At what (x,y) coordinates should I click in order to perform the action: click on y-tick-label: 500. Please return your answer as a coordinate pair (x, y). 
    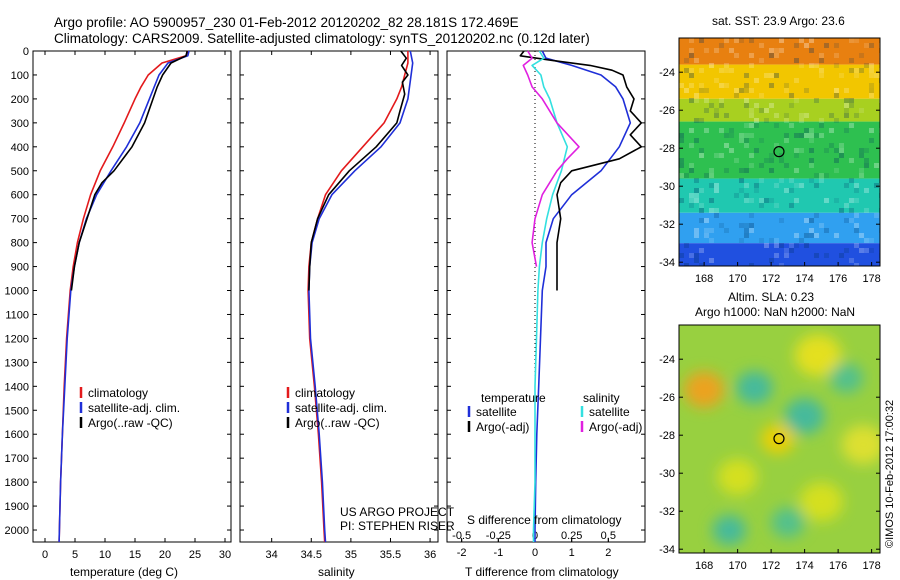
    Looking at the image, I should click on (20, 172).